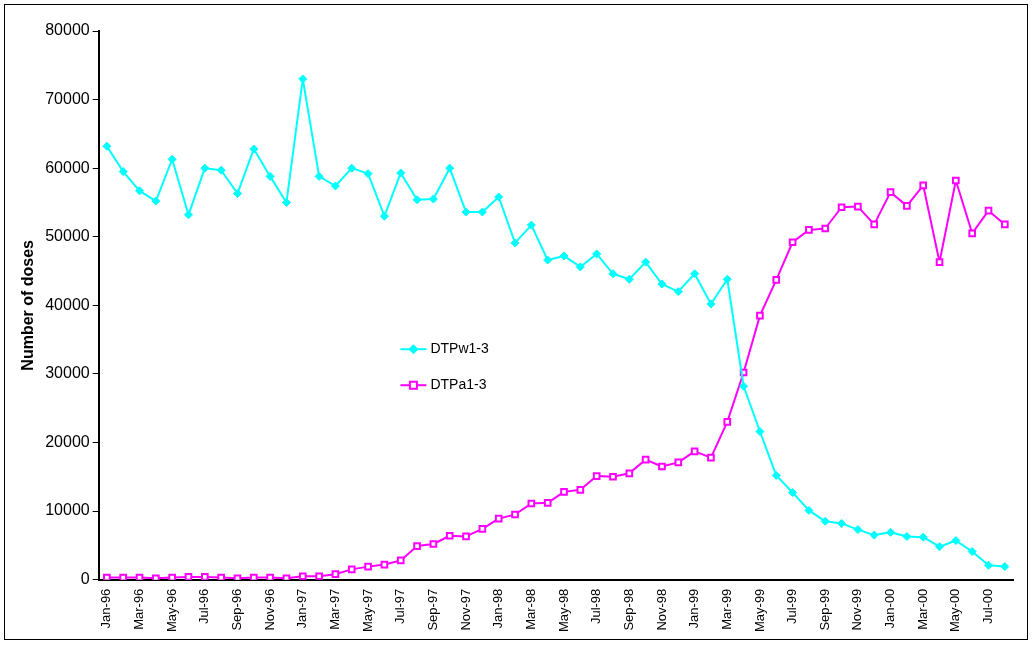 Image resolution: width=1034 pixels, height=645 pixels. I want to click on x-tick-label: Mar-00, so click(922, 609).